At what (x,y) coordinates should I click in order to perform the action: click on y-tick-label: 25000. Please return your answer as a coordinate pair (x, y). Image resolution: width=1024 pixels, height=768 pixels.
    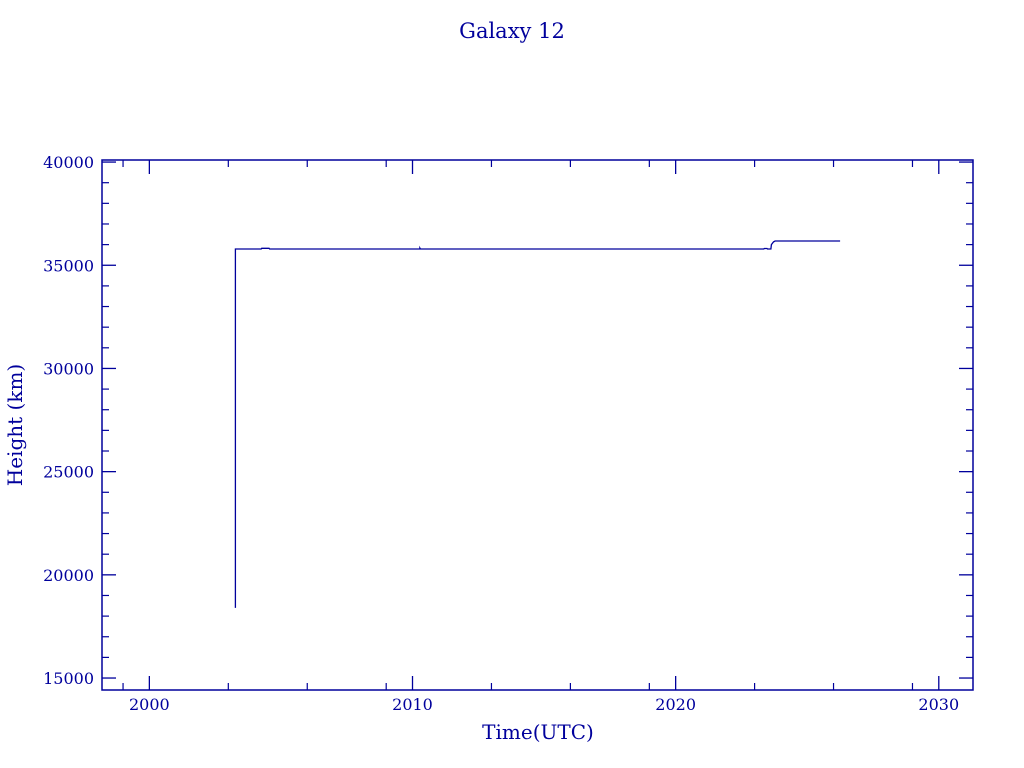
    Looking at the image, I should click on (68, 472).